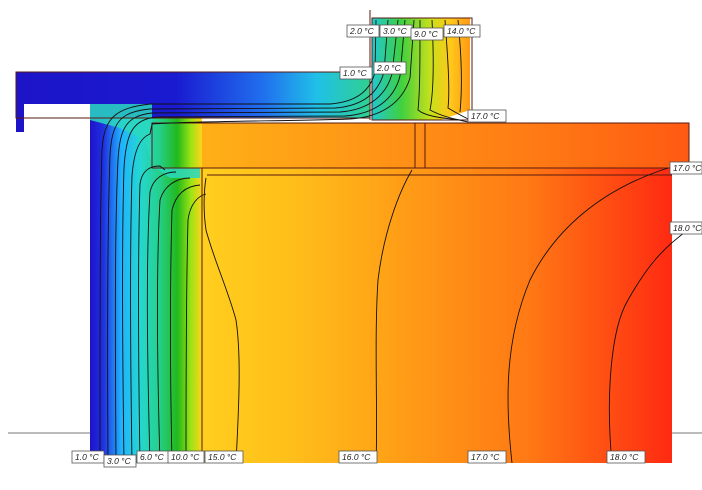 Image resolution: width=702 pixels, height=490 pixels. I want to click on svg-text: 16.0 °C, so click(356, 457).